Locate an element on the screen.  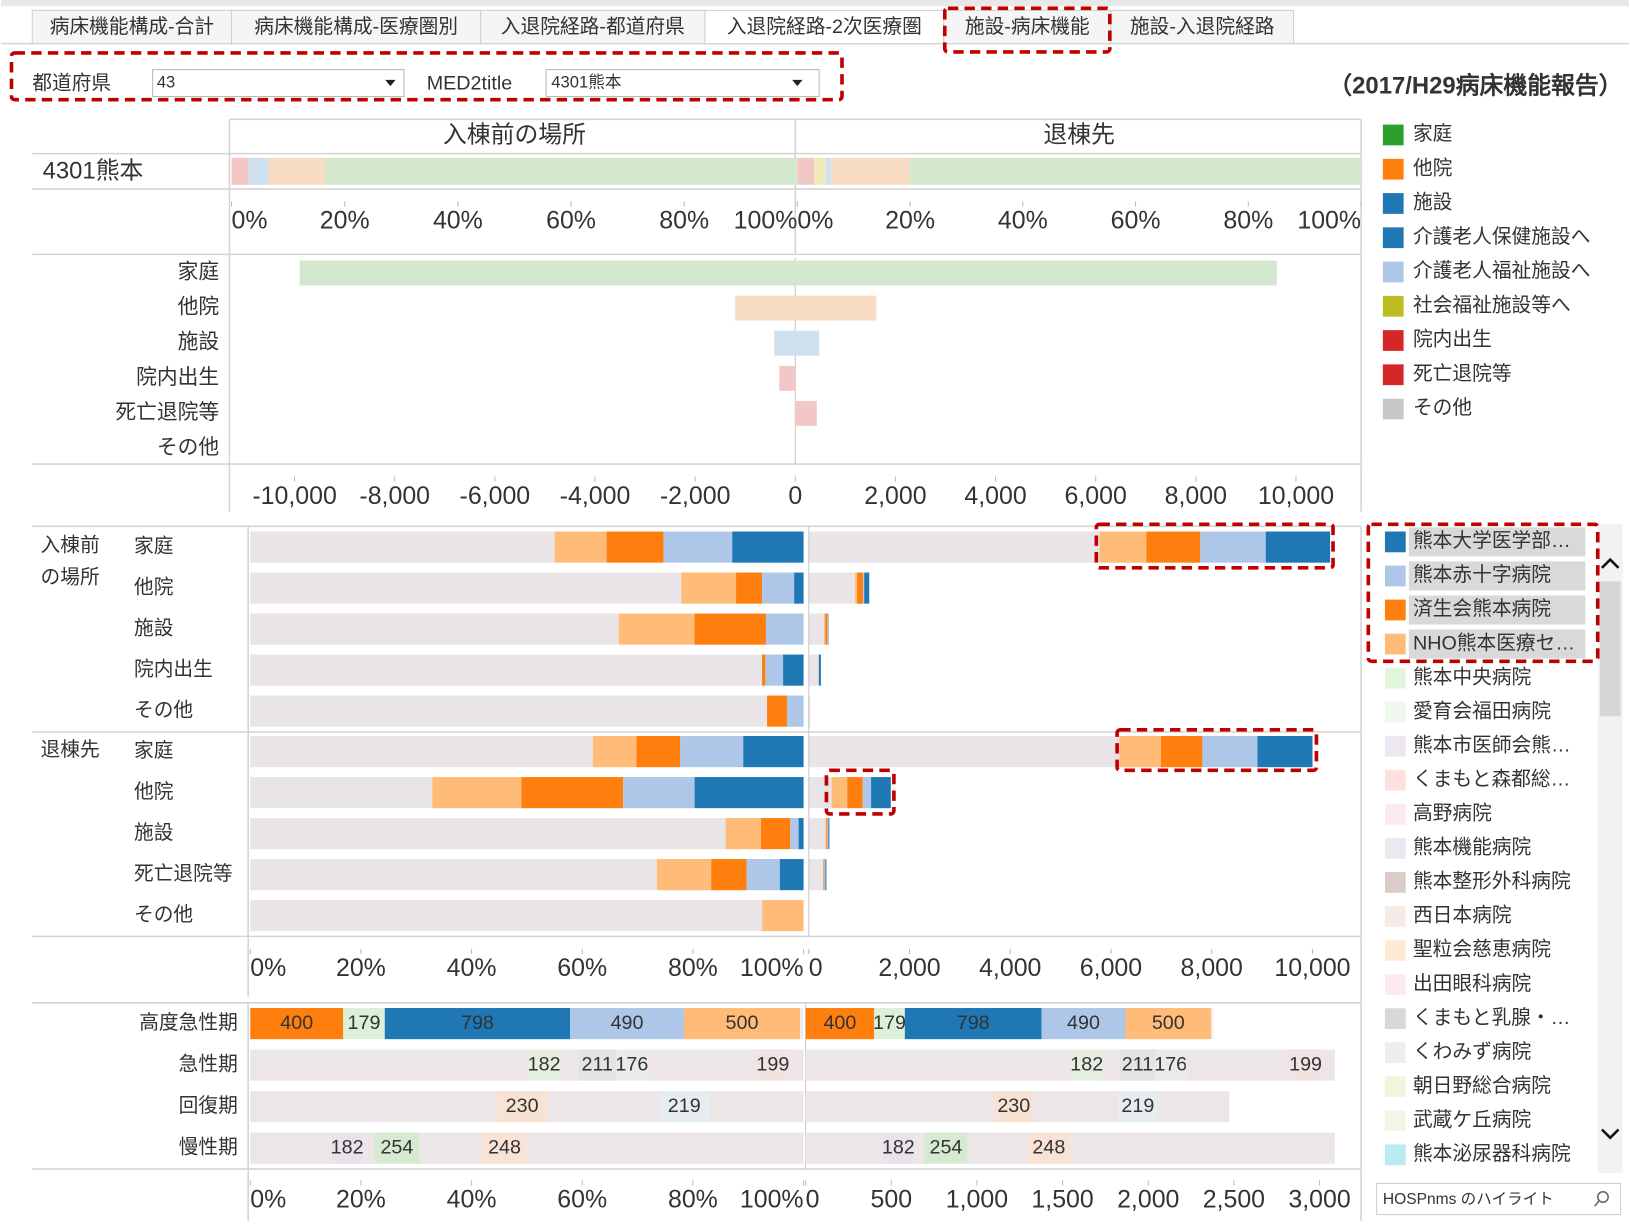
x-tick-label: 20% is located at coordinates (910, 221).